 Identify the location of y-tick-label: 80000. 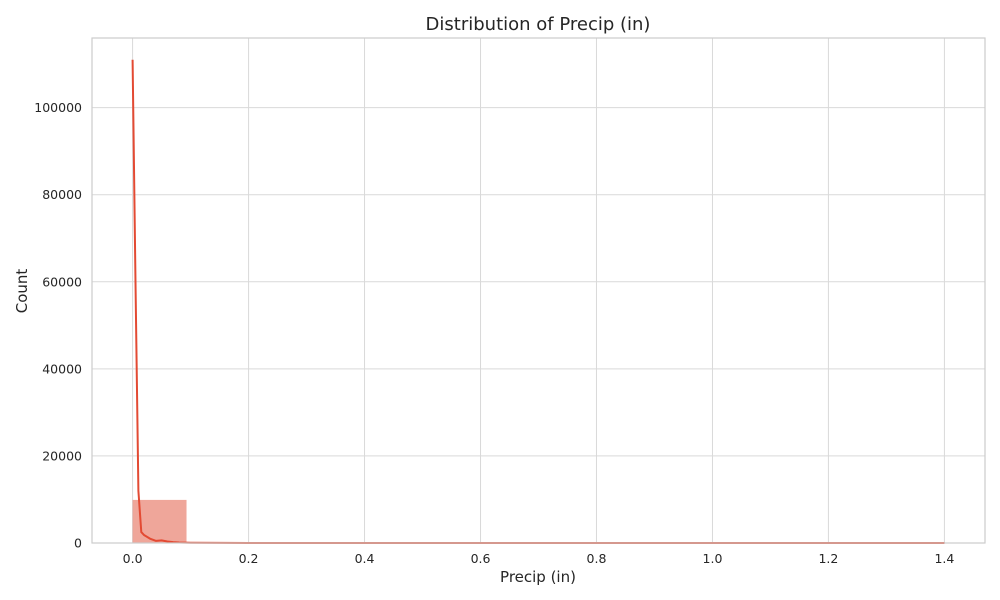
(62, 194).